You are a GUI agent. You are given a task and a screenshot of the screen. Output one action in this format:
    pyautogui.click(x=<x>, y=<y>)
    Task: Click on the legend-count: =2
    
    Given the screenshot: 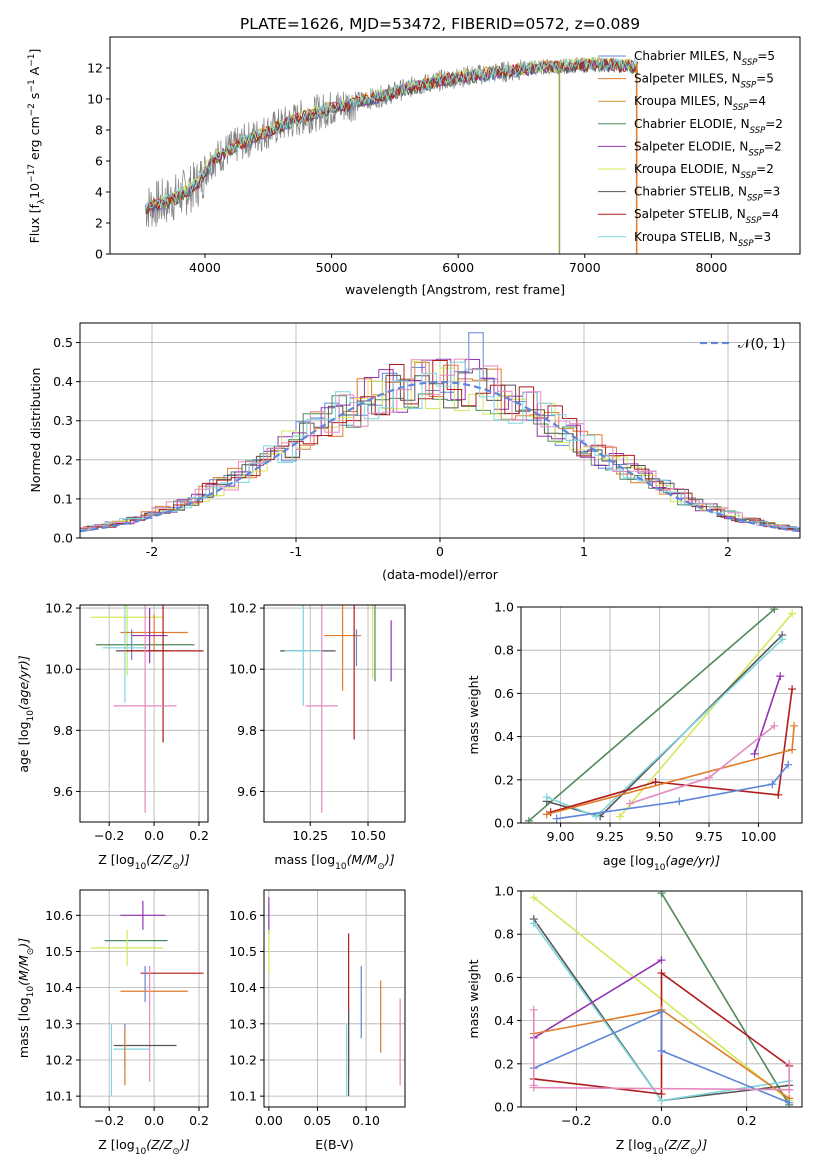 What is the action you would take?
    pyautogui.click(x=774, y=124)
    